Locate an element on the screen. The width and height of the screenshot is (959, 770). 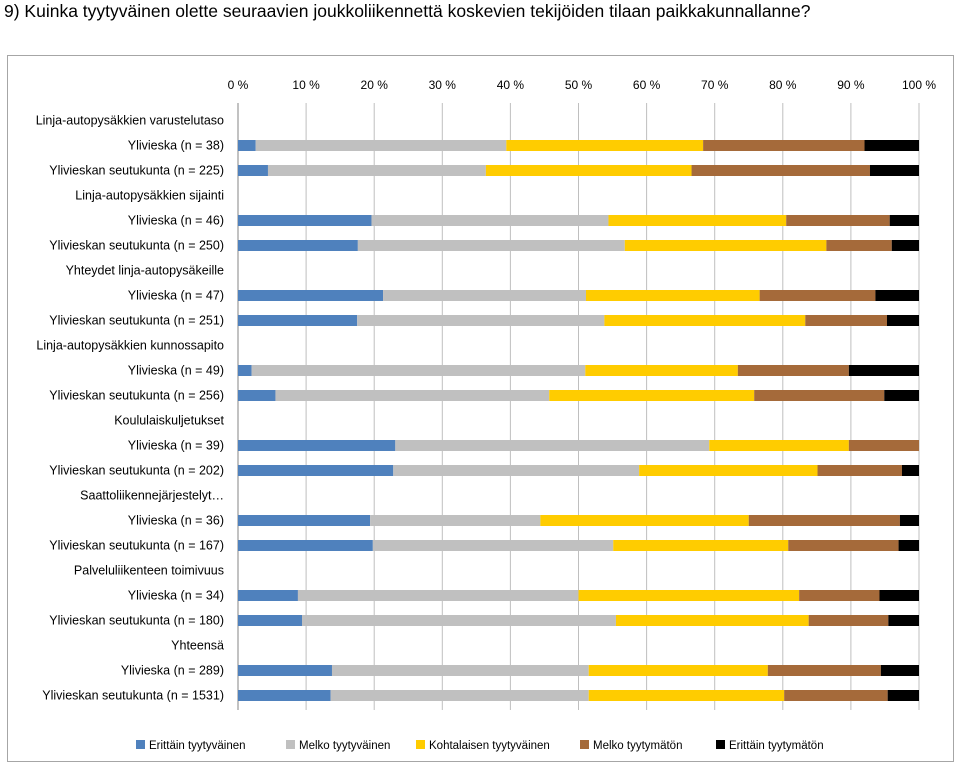
category-label: Ylivieska (n = 289) is located at coordinates (172, 671).